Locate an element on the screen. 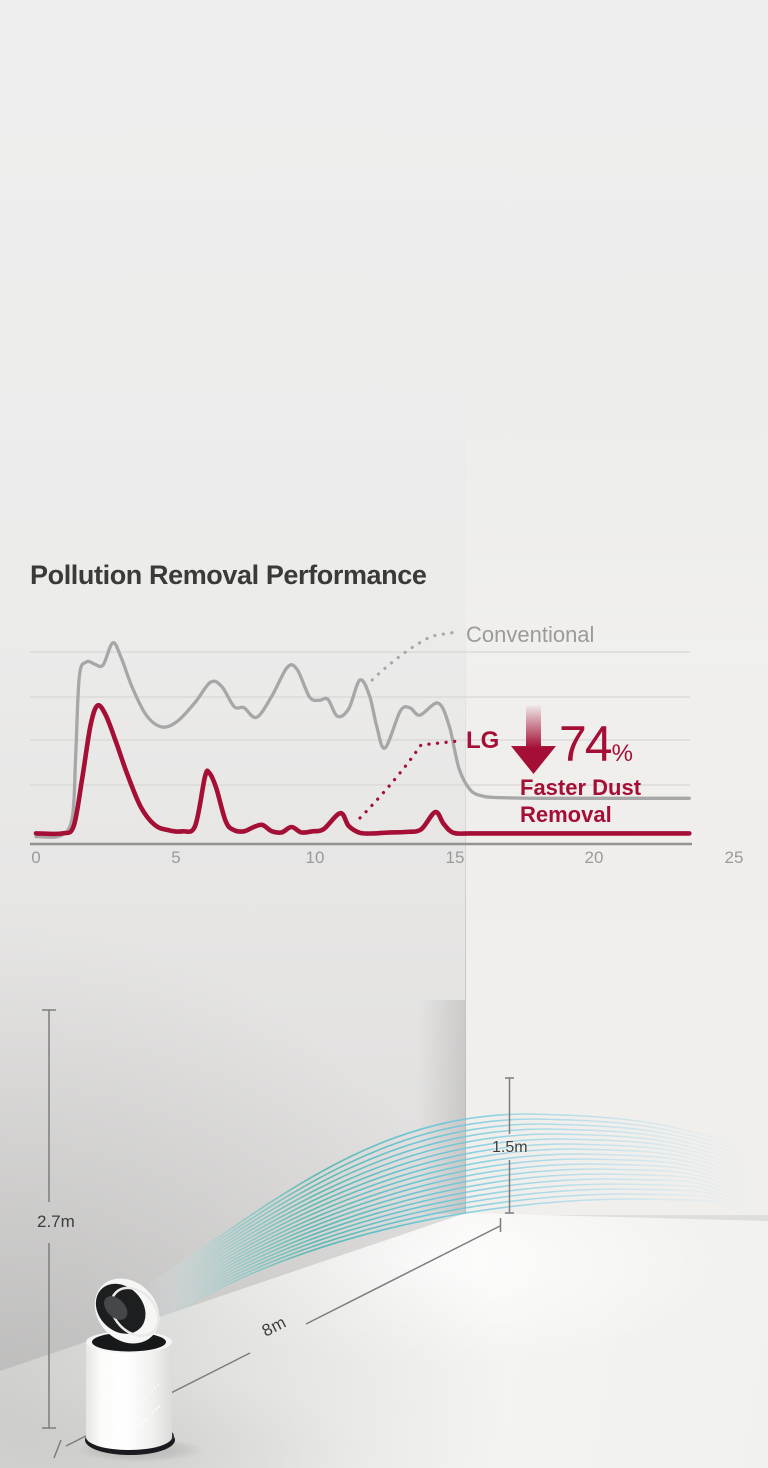  percent-unit: % is located at coordinates (622, 753).